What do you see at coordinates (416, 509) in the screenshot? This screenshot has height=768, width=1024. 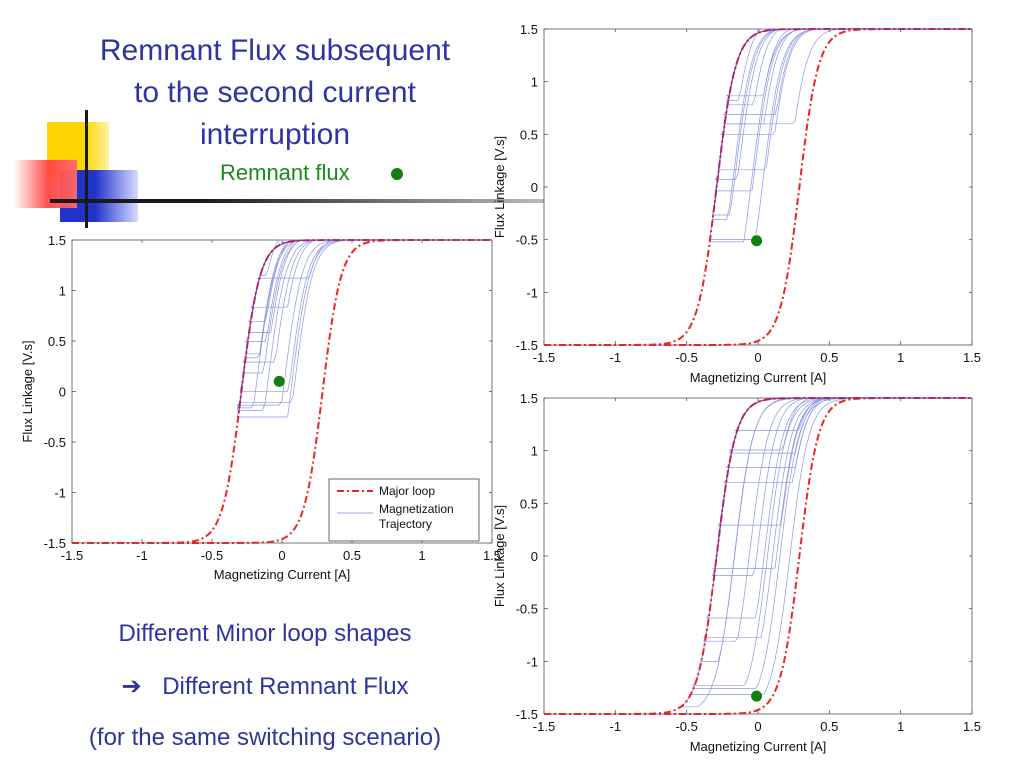 I see `legend-label-magnetization: Magnetization` at bounding box center [416, 509].